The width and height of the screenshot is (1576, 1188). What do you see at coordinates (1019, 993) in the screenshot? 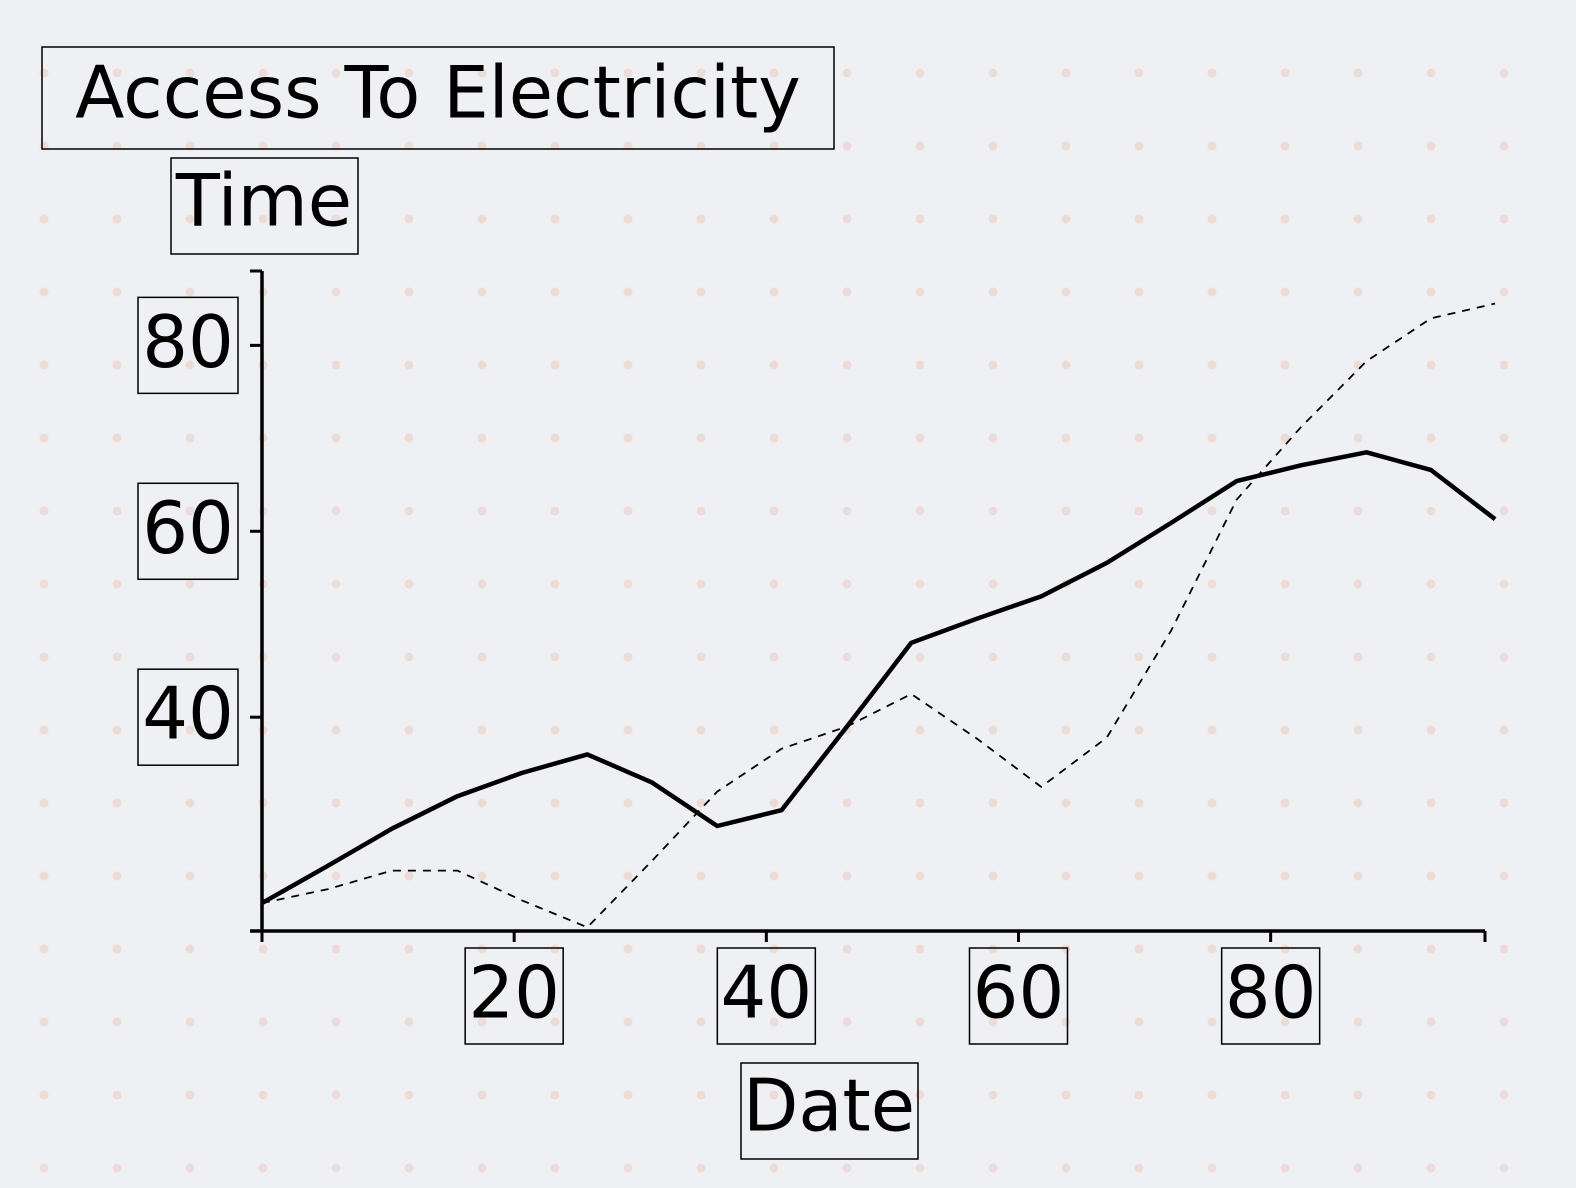
I see `x-tick-label: 60` at bounding box center [1019, 993].